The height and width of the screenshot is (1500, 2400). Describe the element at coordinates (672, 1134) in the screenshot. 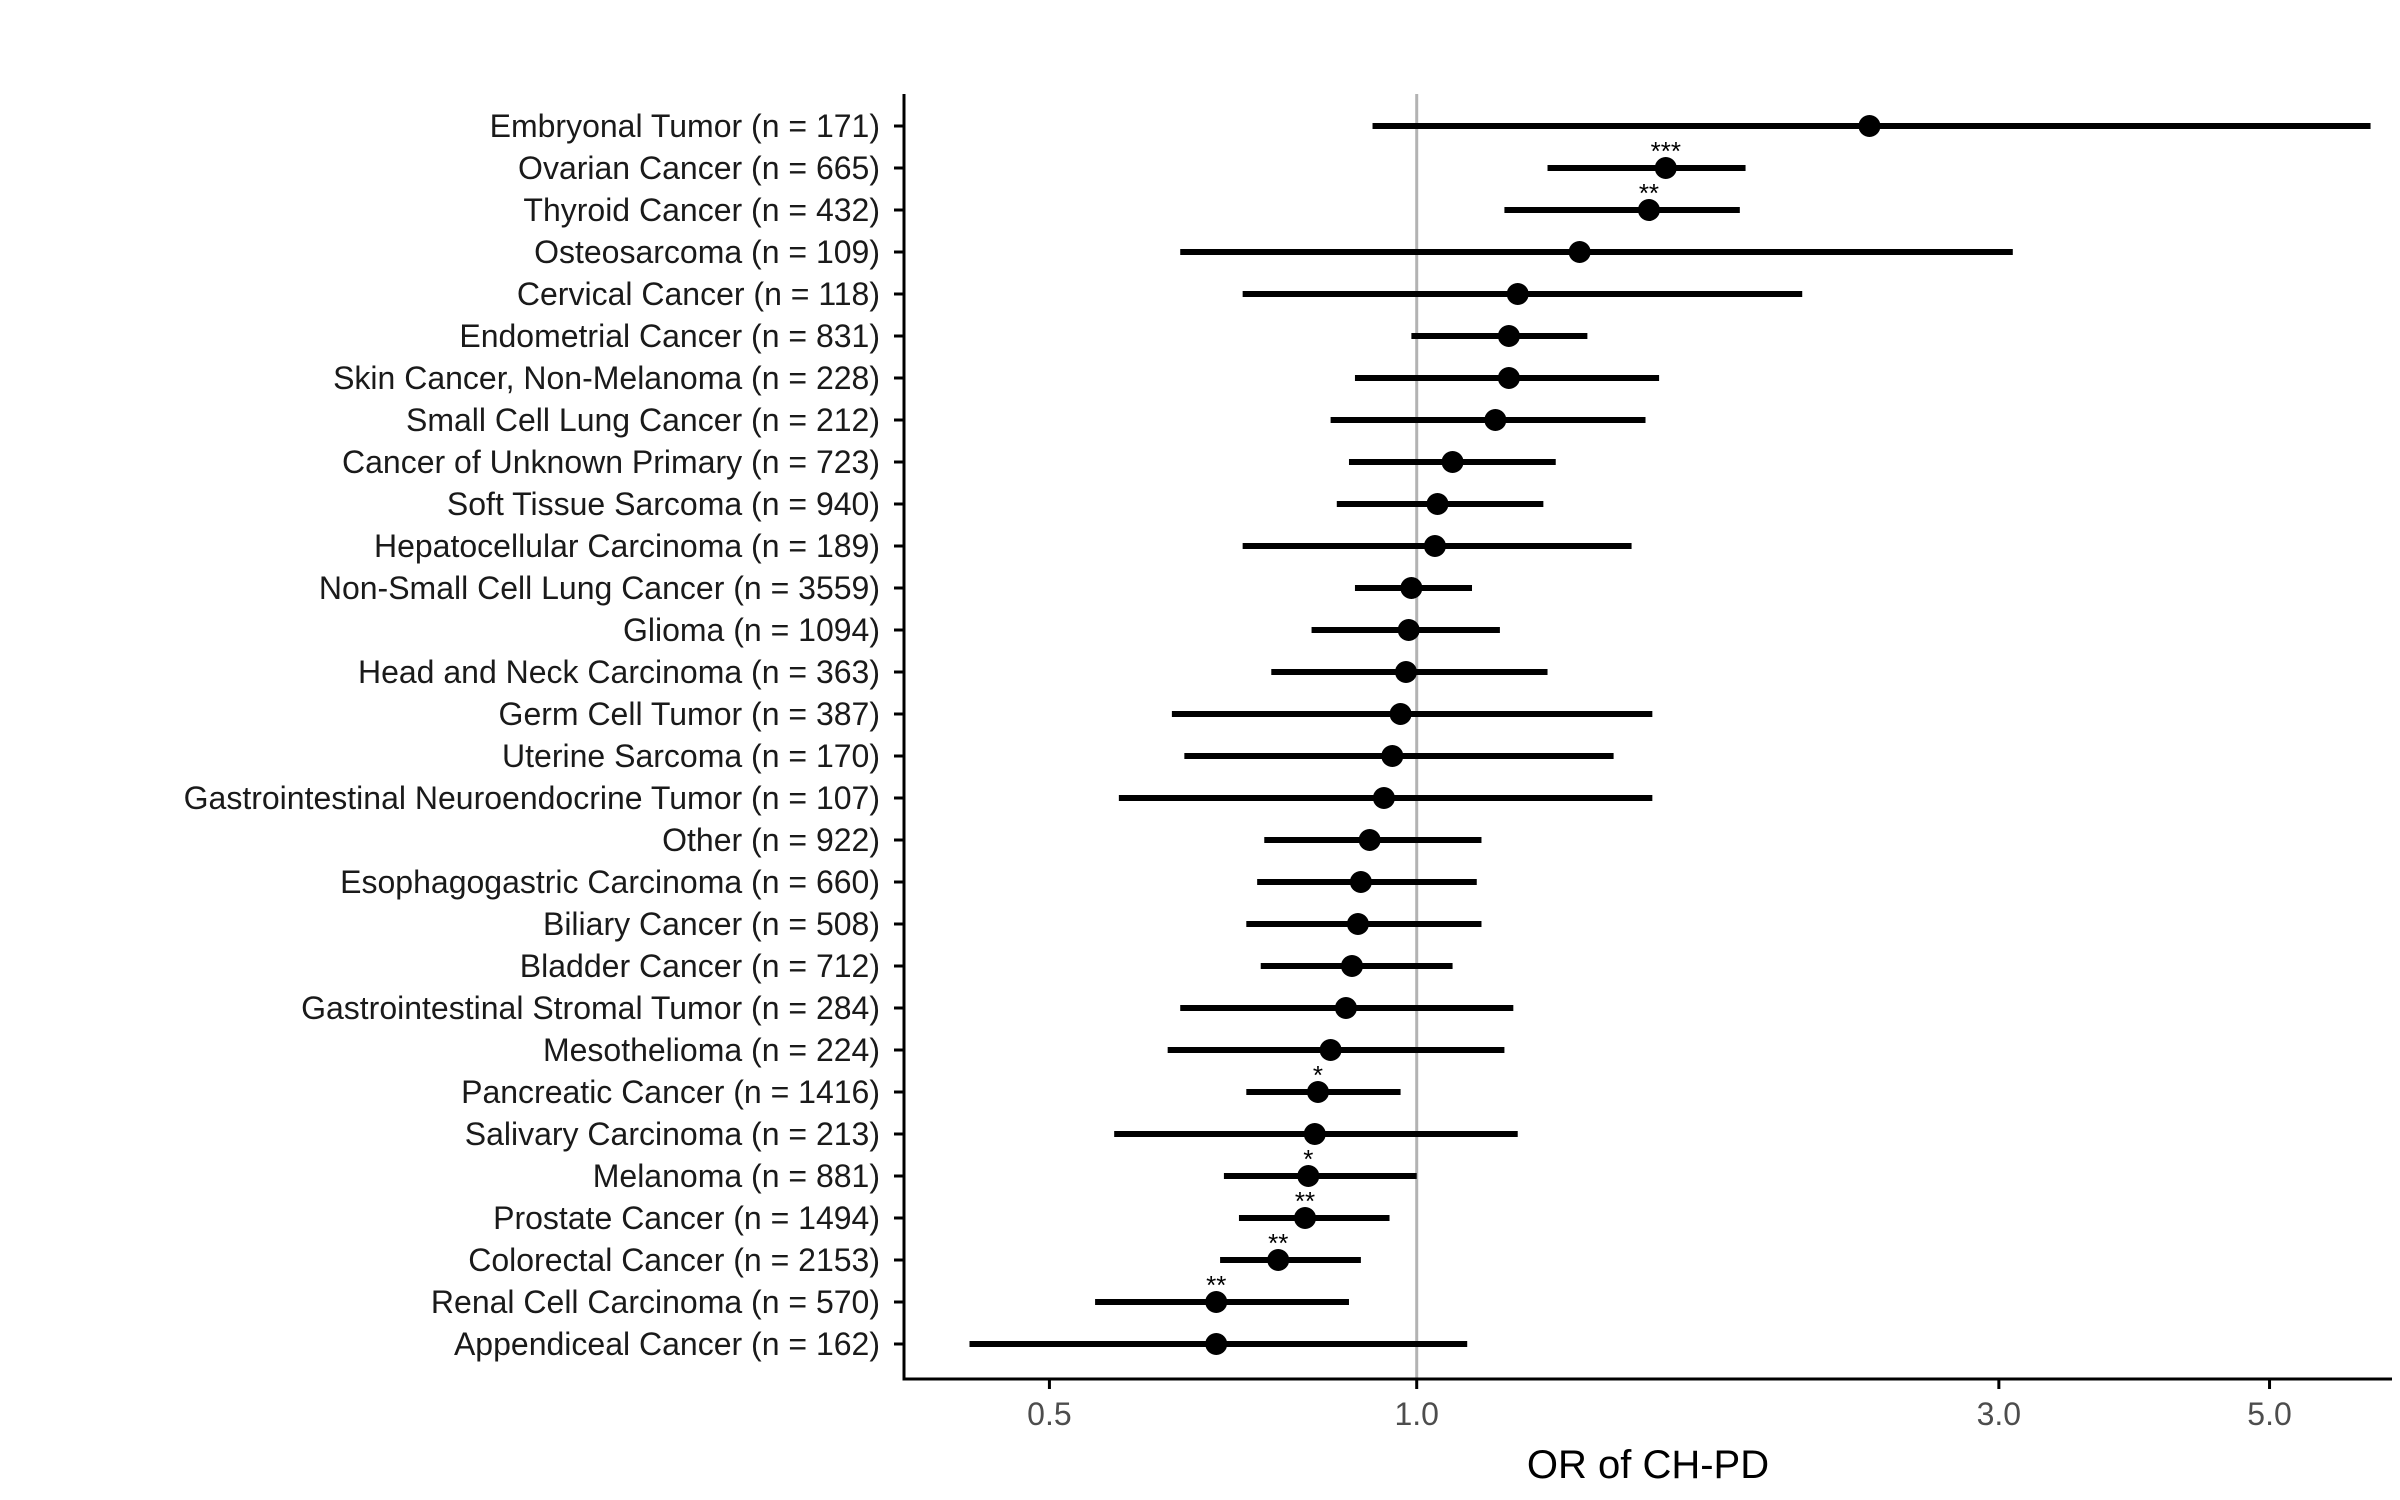

I see `category-label: Salivary Carcinoma (n = 213)` at that location.